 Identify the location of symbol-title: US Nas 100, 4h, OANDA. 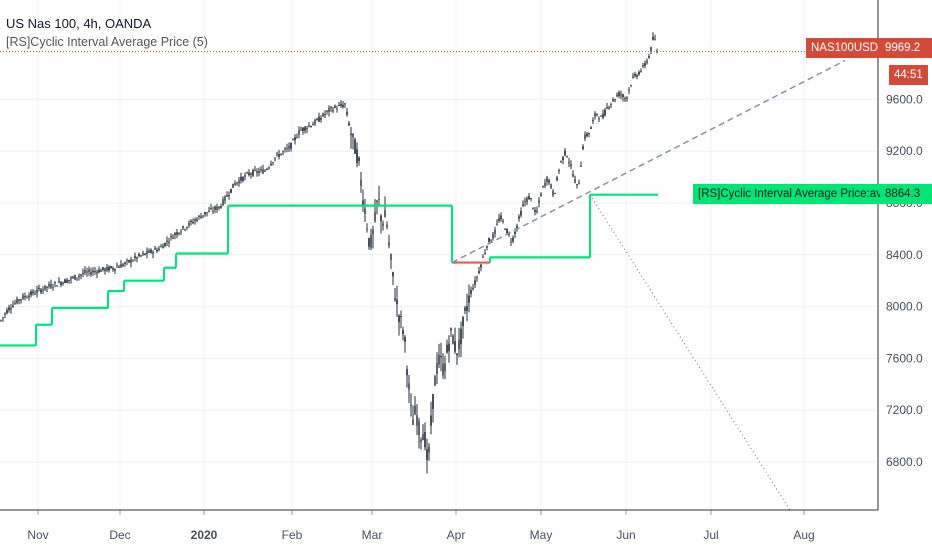
(79, 23).